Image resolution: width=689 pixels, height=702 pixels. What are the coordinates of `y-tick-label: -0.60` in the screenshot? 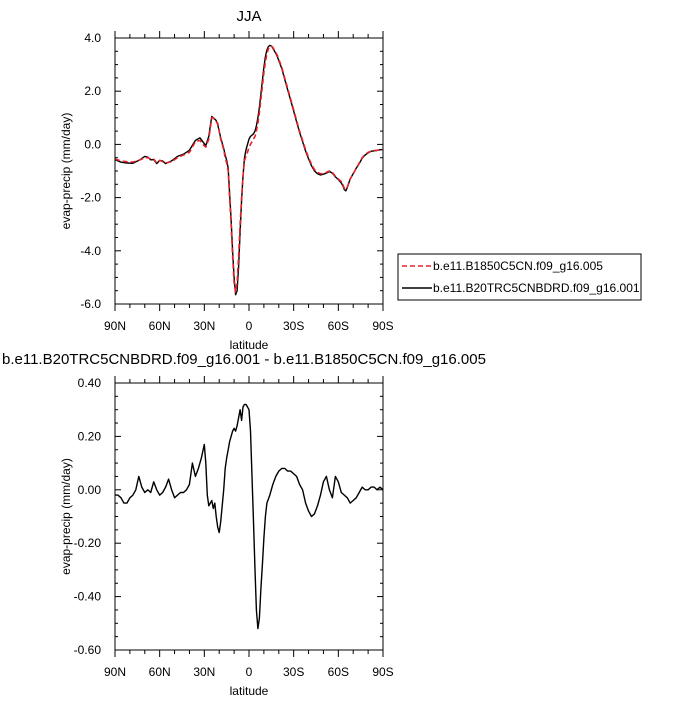 It's located at (88, 650).